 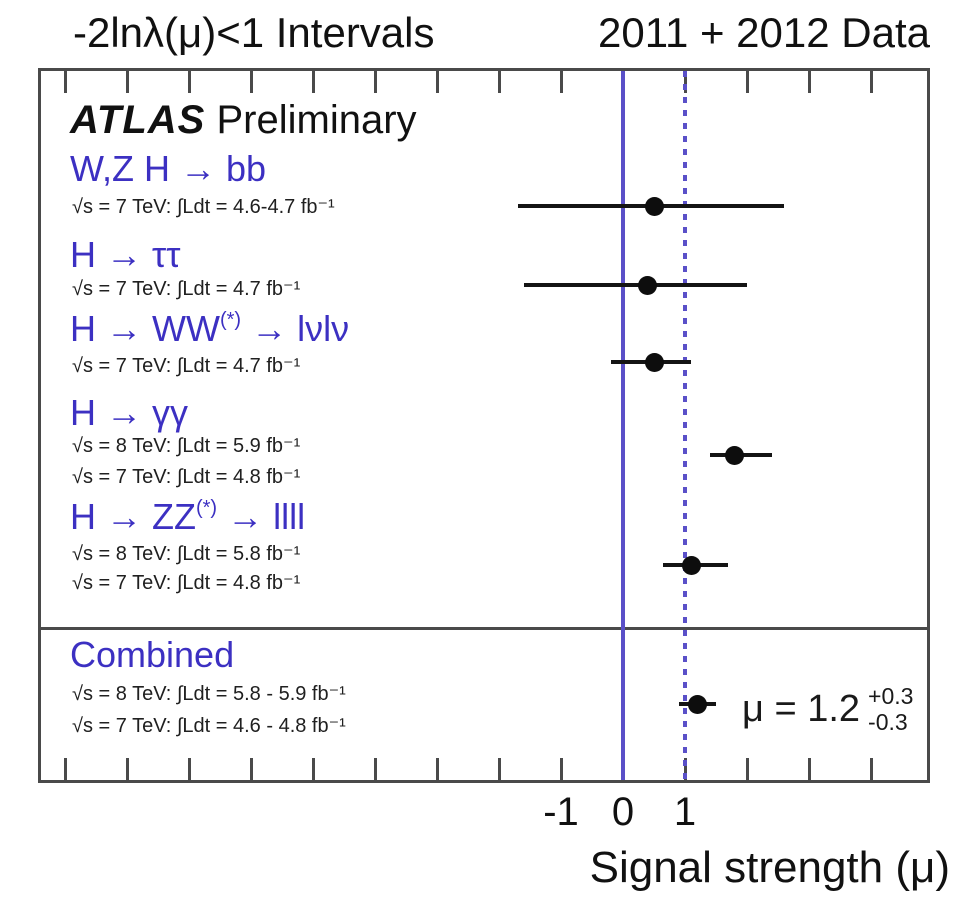 What do you see at coordinates (254, 32) in the screenshot?
I see `plot-title-left: -2lnλ(μ)<1 Intervals` at bounding box center [254, 32].